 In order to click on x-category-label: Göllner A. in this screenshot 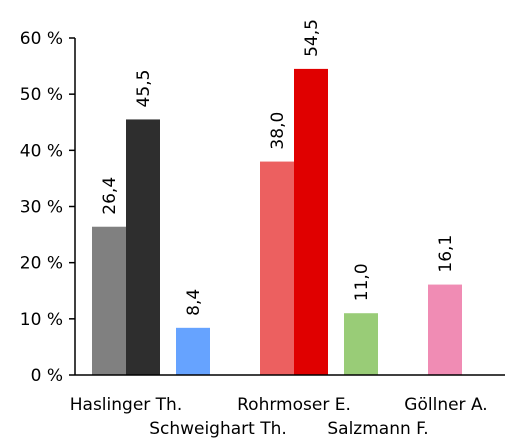, I will do `click(445, 405)`.